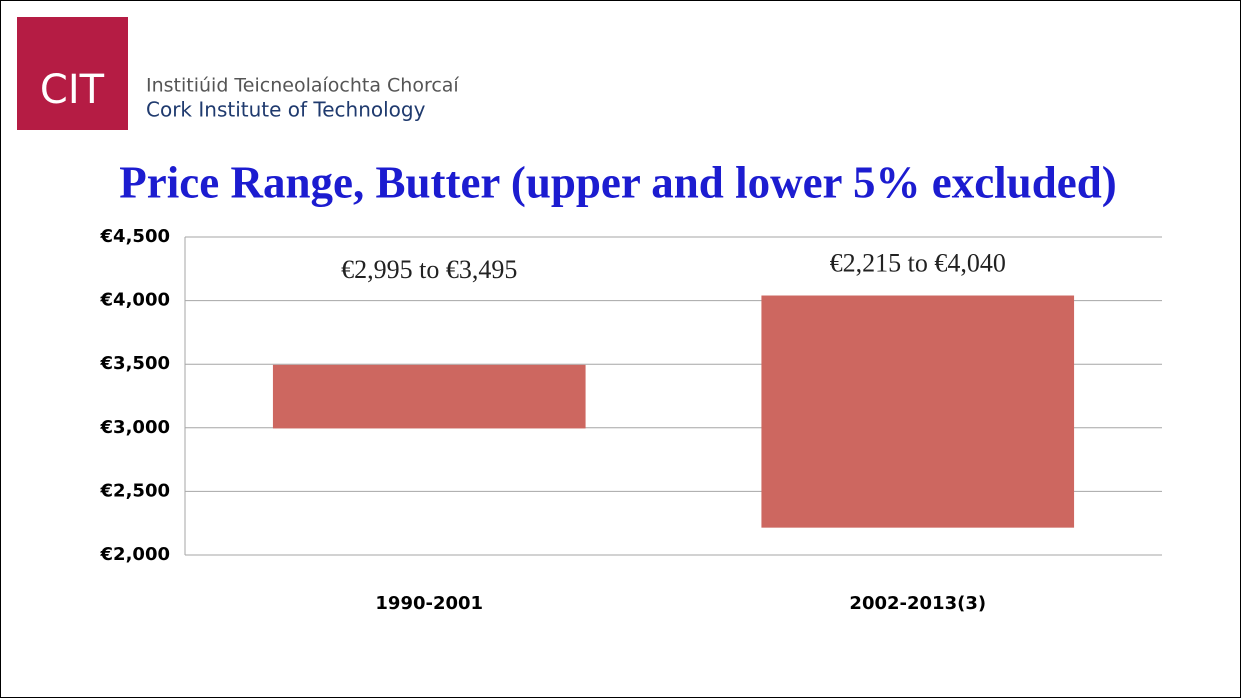  Describe the element at coordinates (135, 490) in the screenshot. I see `y-tick-label: €2,500` at that location.